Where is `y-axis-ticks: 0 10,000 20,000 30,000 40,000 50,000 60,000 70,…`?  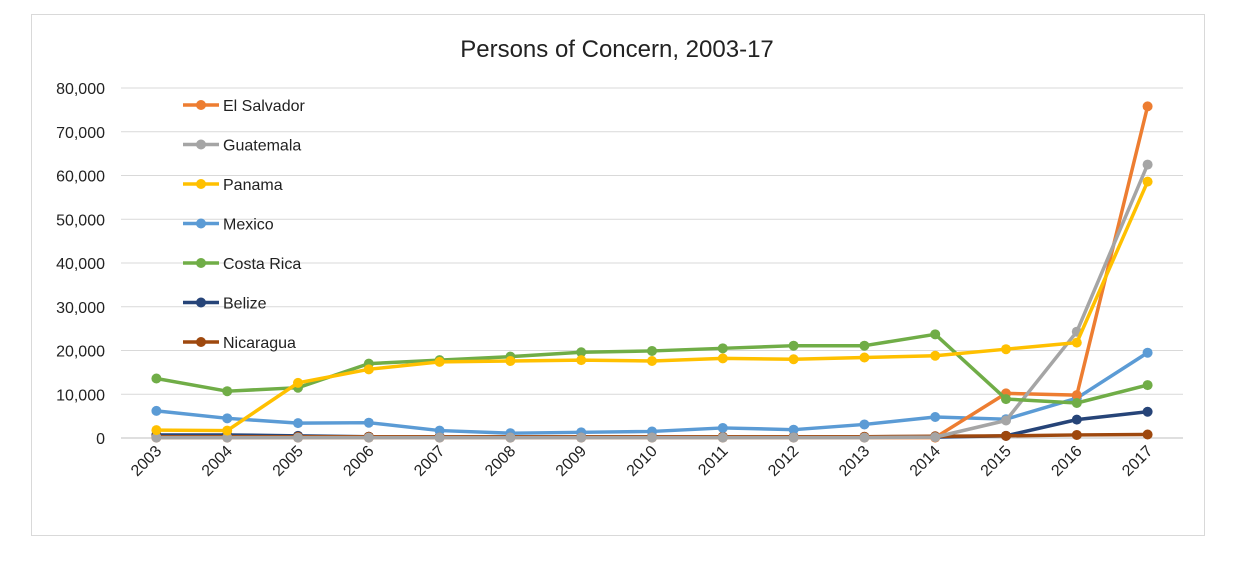 y-axis-ticks: 0 10,000 20,000 30,000 40,000 50,000 60,000 70,… is located at coordinates (80, 264).